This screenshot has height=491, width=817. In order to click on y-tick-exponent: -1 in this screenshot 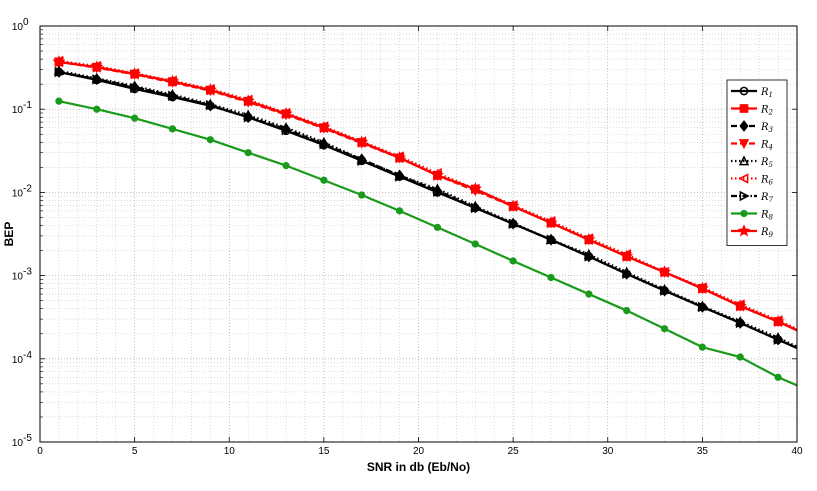, I will do `click(27, 105)`.